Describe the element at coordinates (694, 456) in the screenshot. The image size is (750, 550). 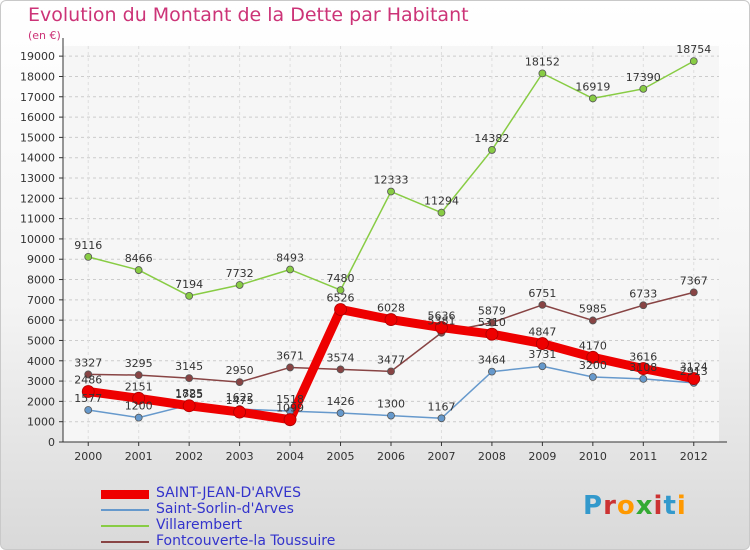
I see `x-tick-label: 2012` at that location.